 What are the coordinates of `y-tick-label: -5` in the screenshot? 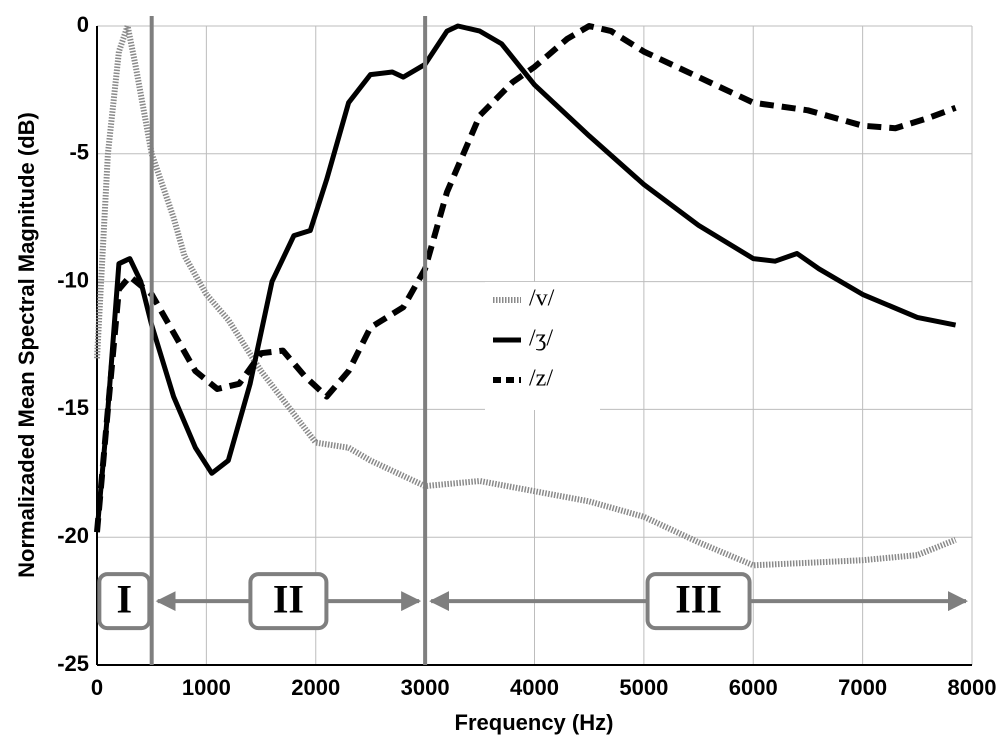 It's located at (79, 152).